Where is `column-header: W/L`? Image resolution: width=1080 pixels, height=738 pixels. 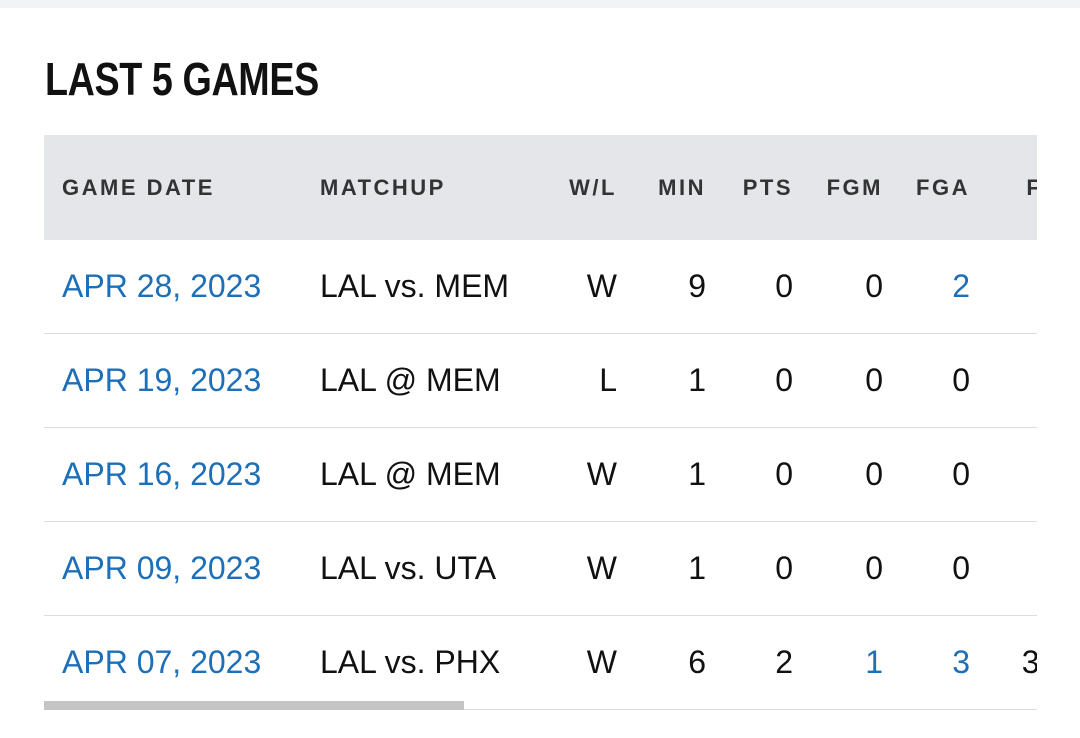
column-header: W/L is located at coordinates (580, 187).